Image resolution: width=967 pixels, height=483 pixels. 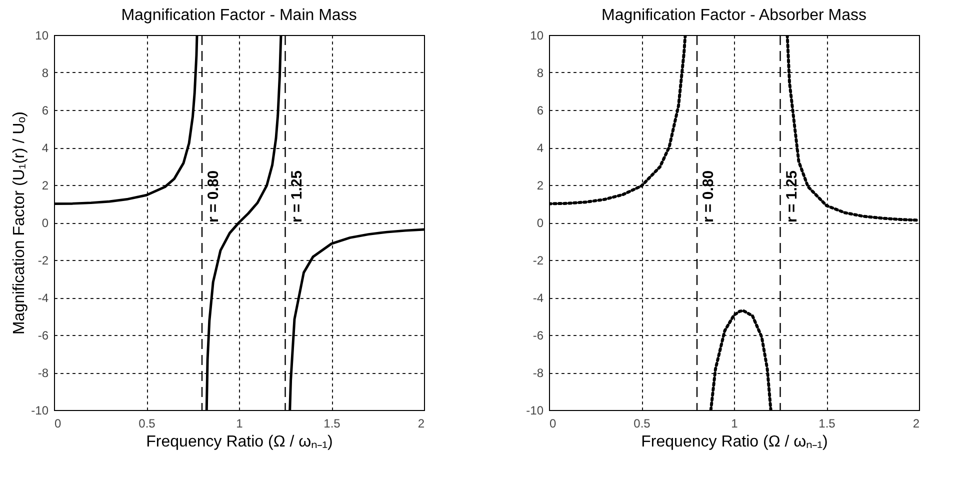 I want to click on chart-title: Magnification Factor - Absorber Mass, so click(x=734, y=15).